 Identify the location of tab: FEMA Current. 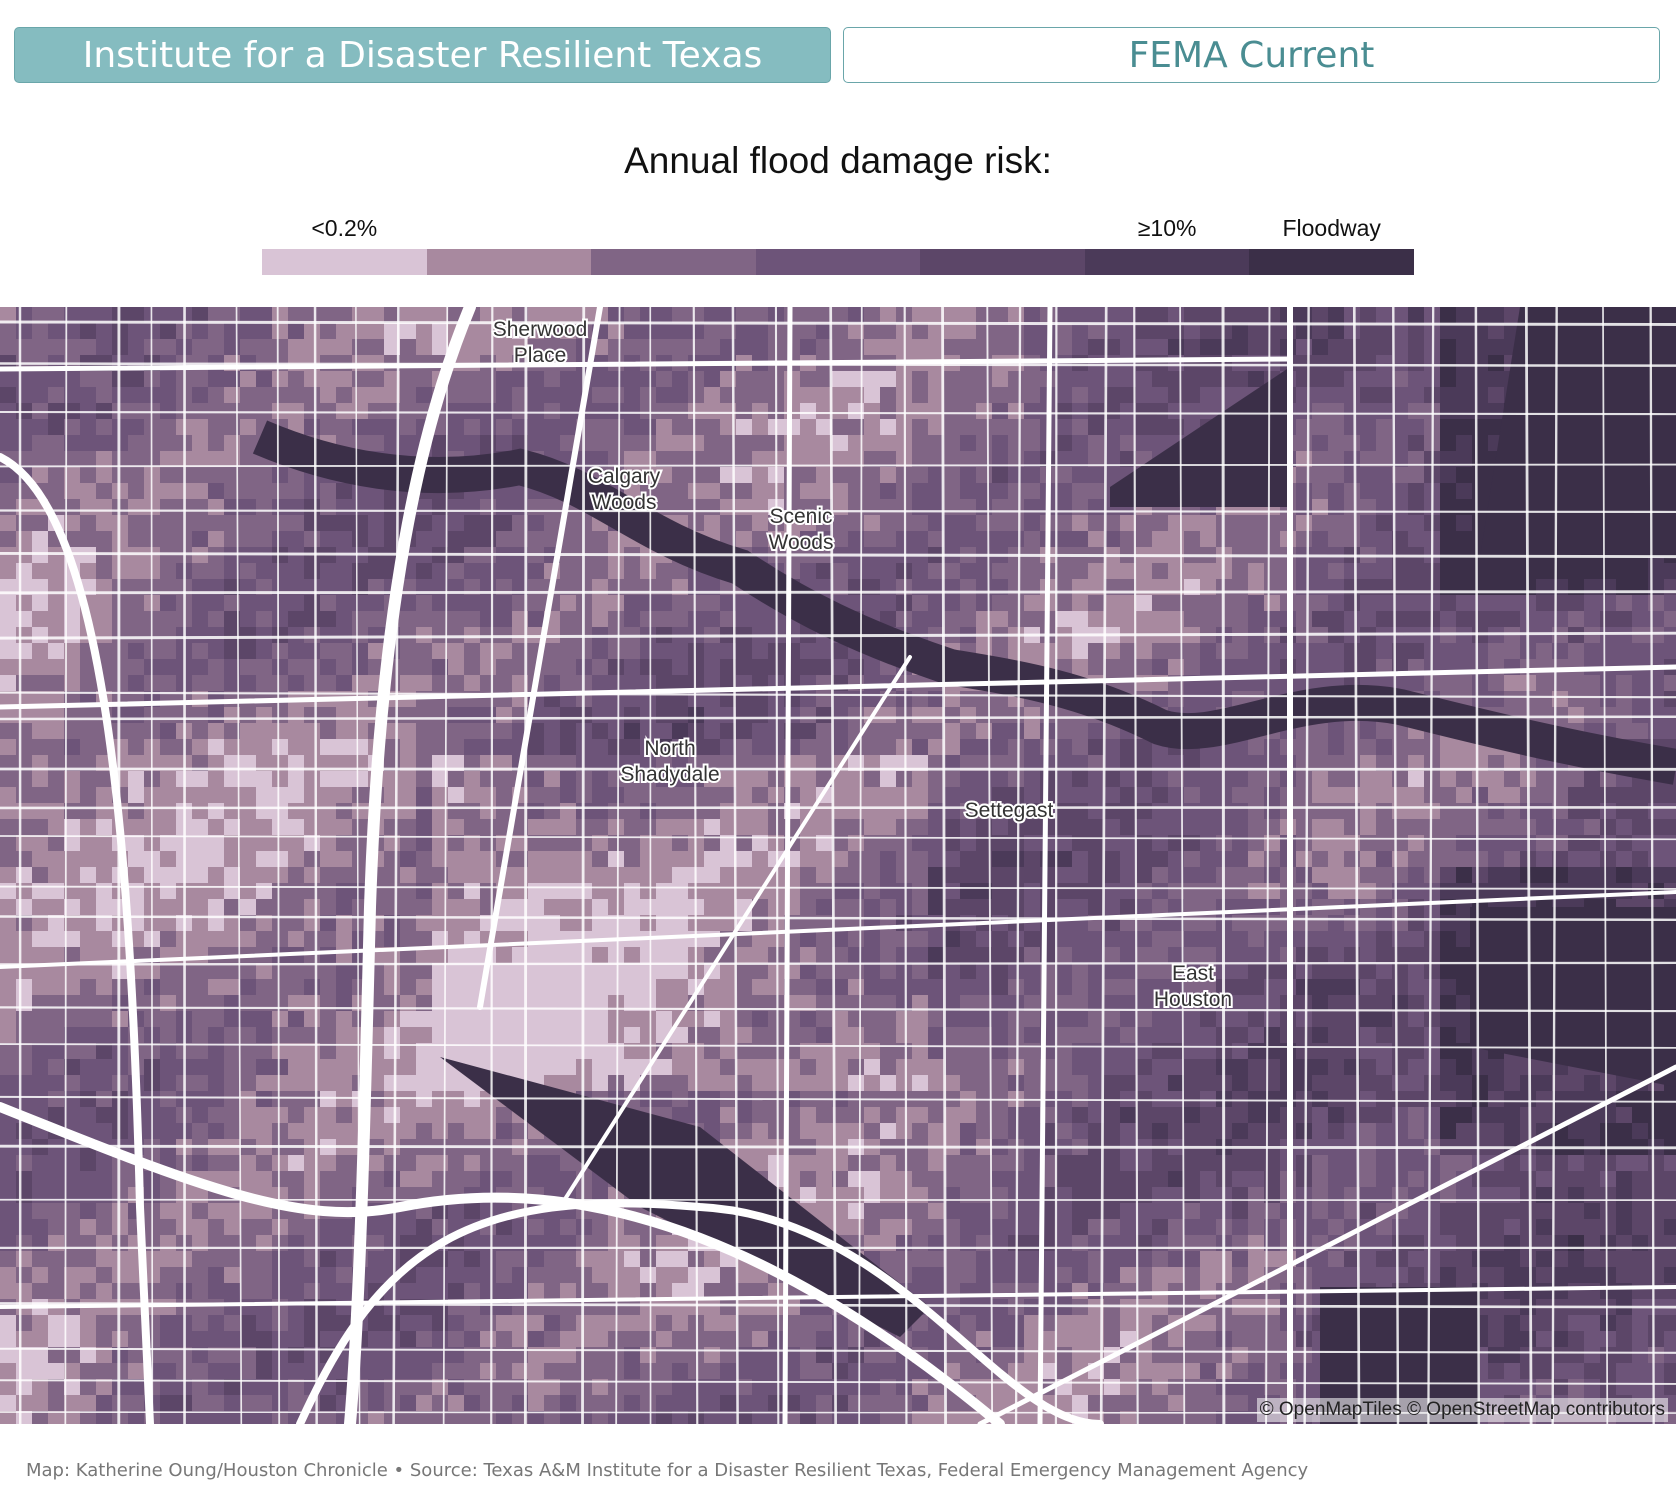
(1251, 55).